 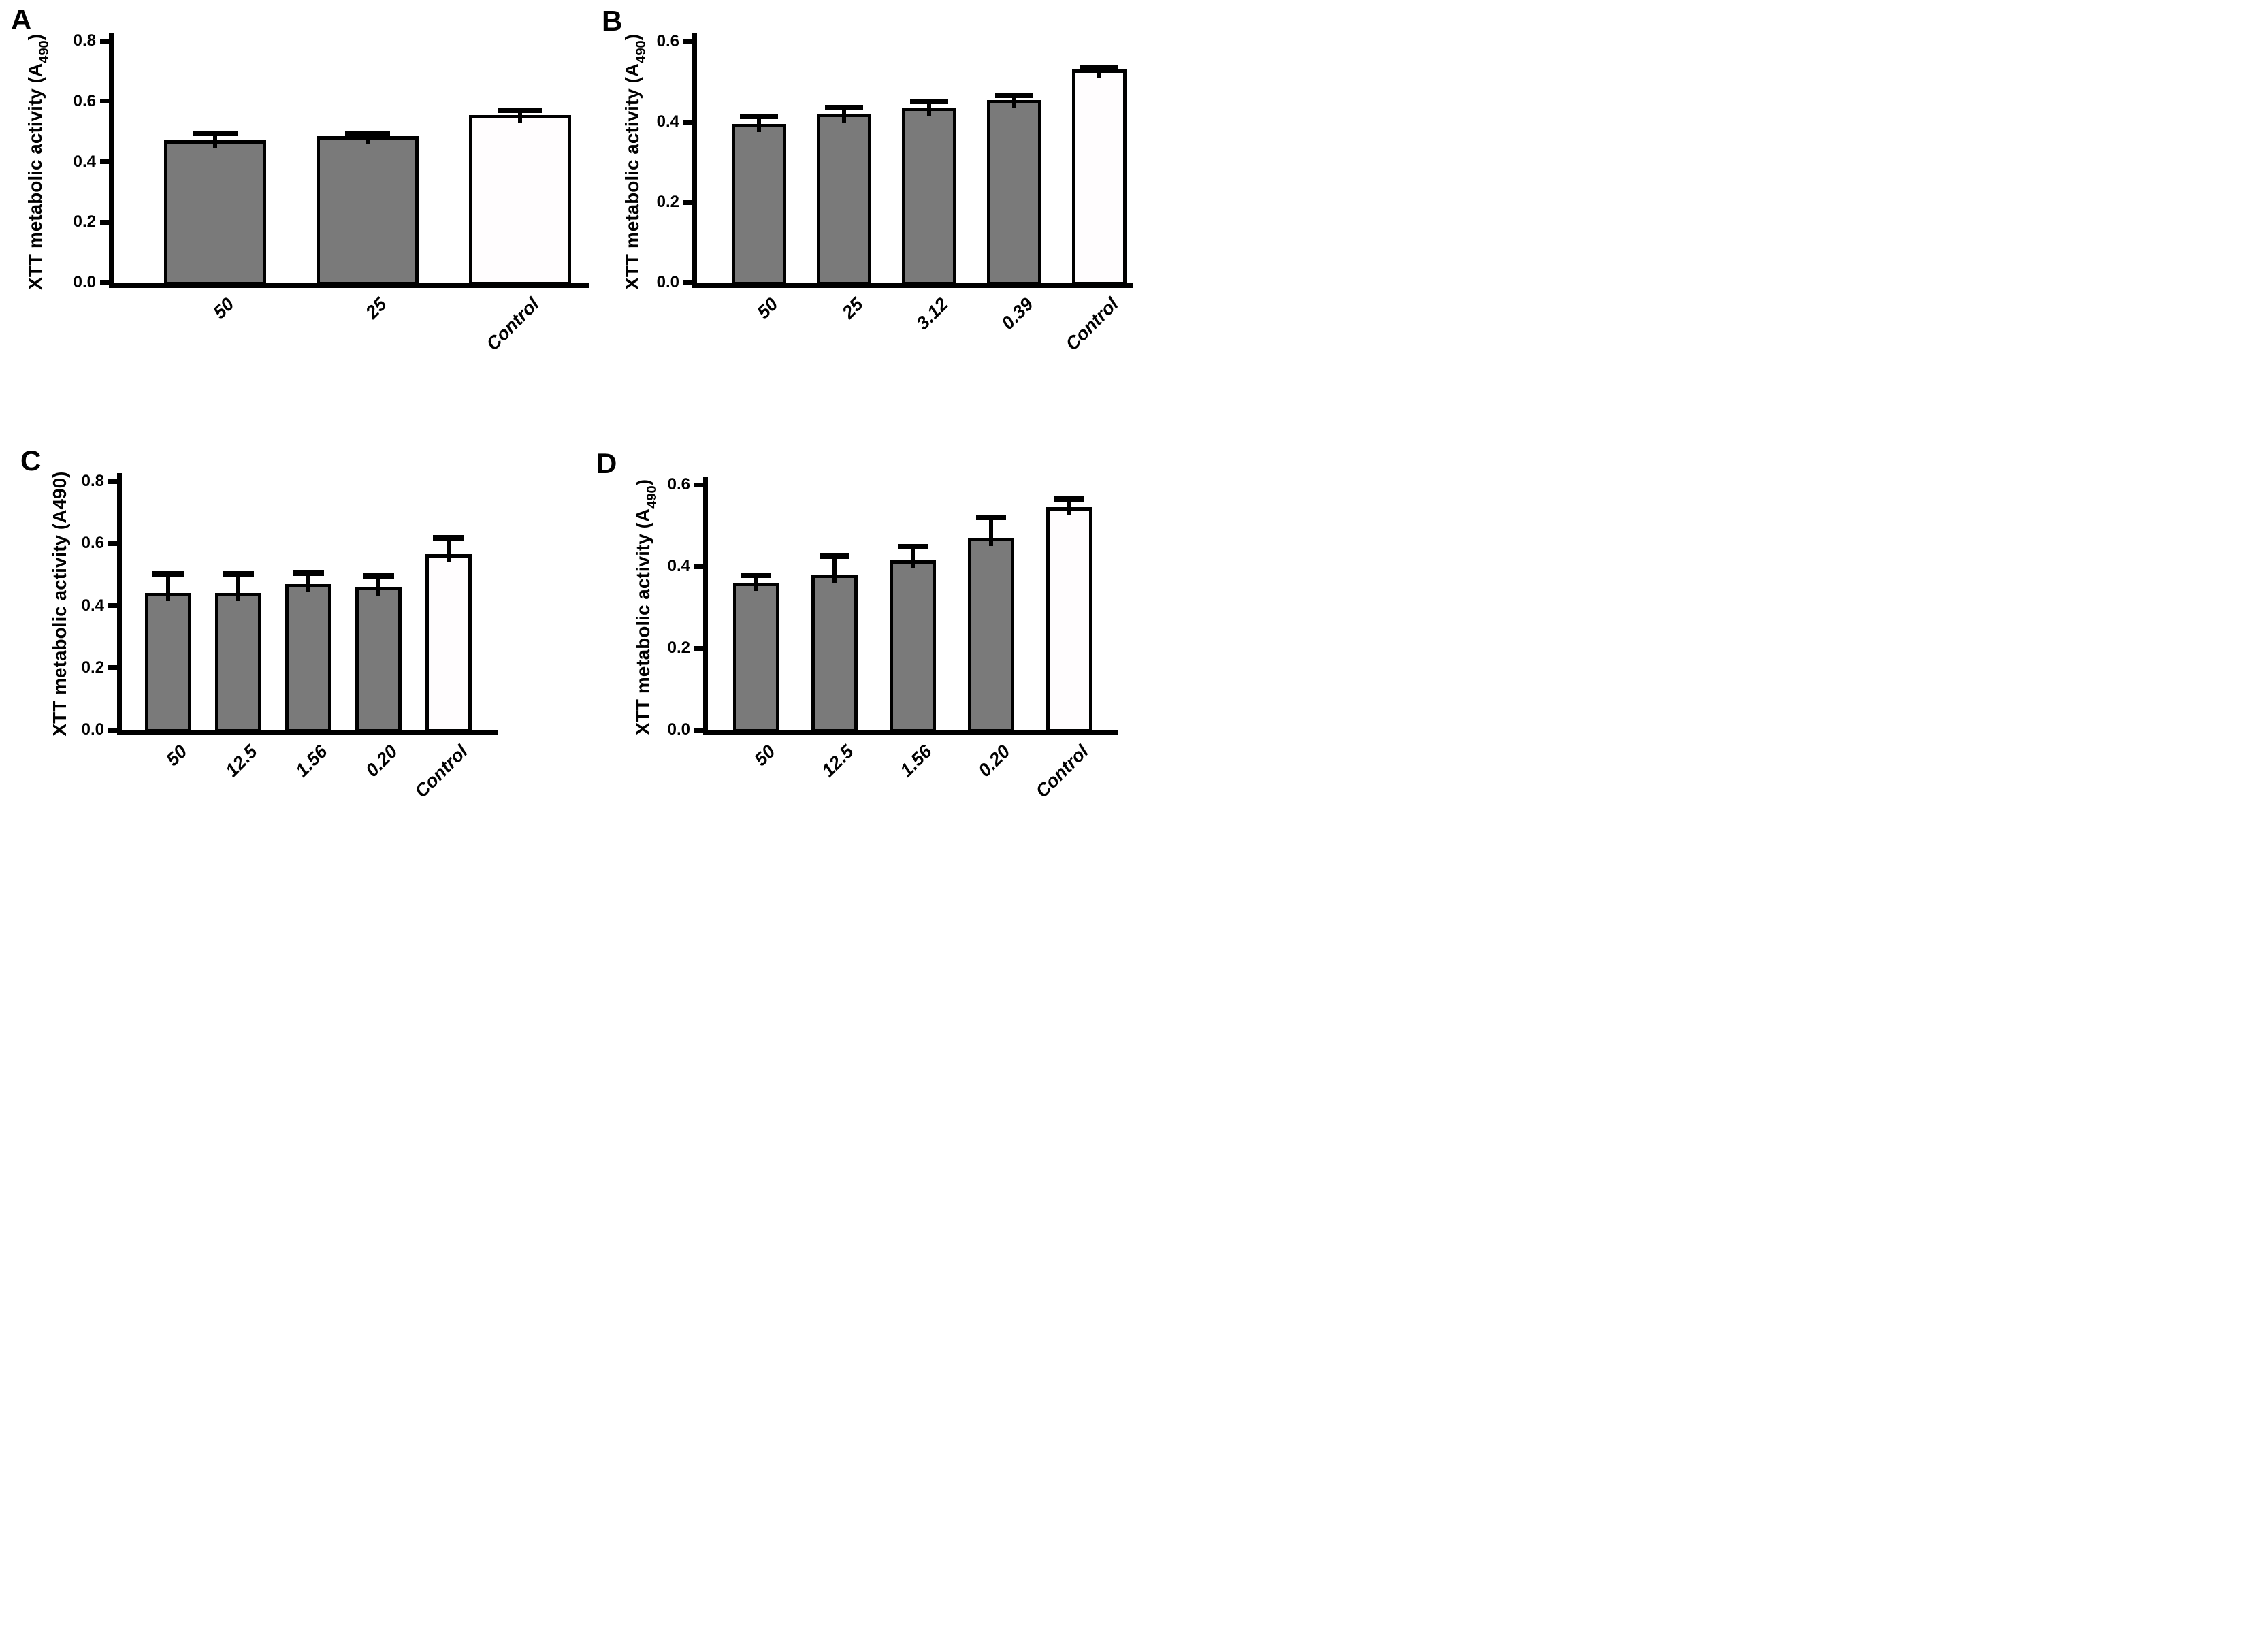 What do you see at coordinates (311, 761) in the screenshot?
I see `x-tick-label: 1.56` at bounding box center [311, 761].